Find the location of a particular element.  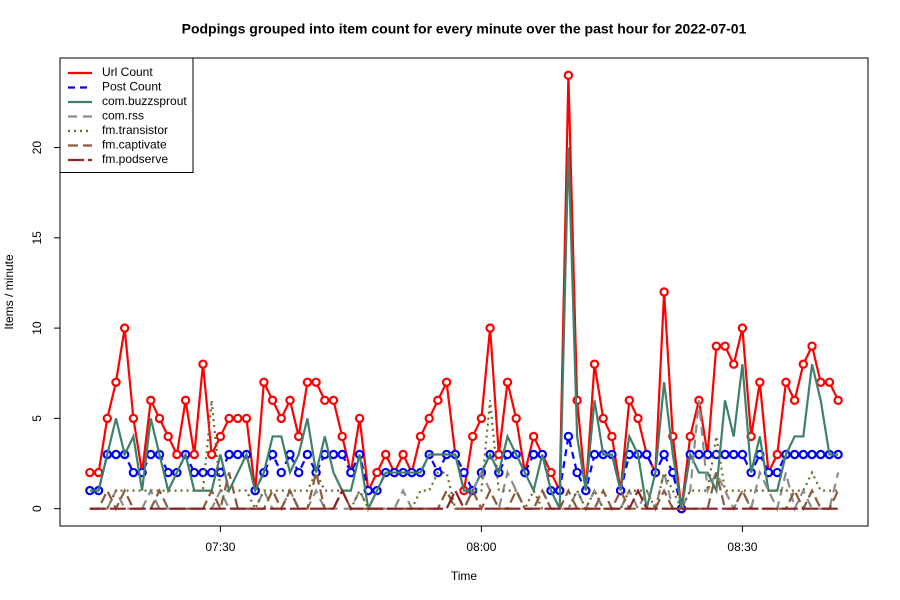

legend-label: fm.captivate is located at coordinates (134, 145).